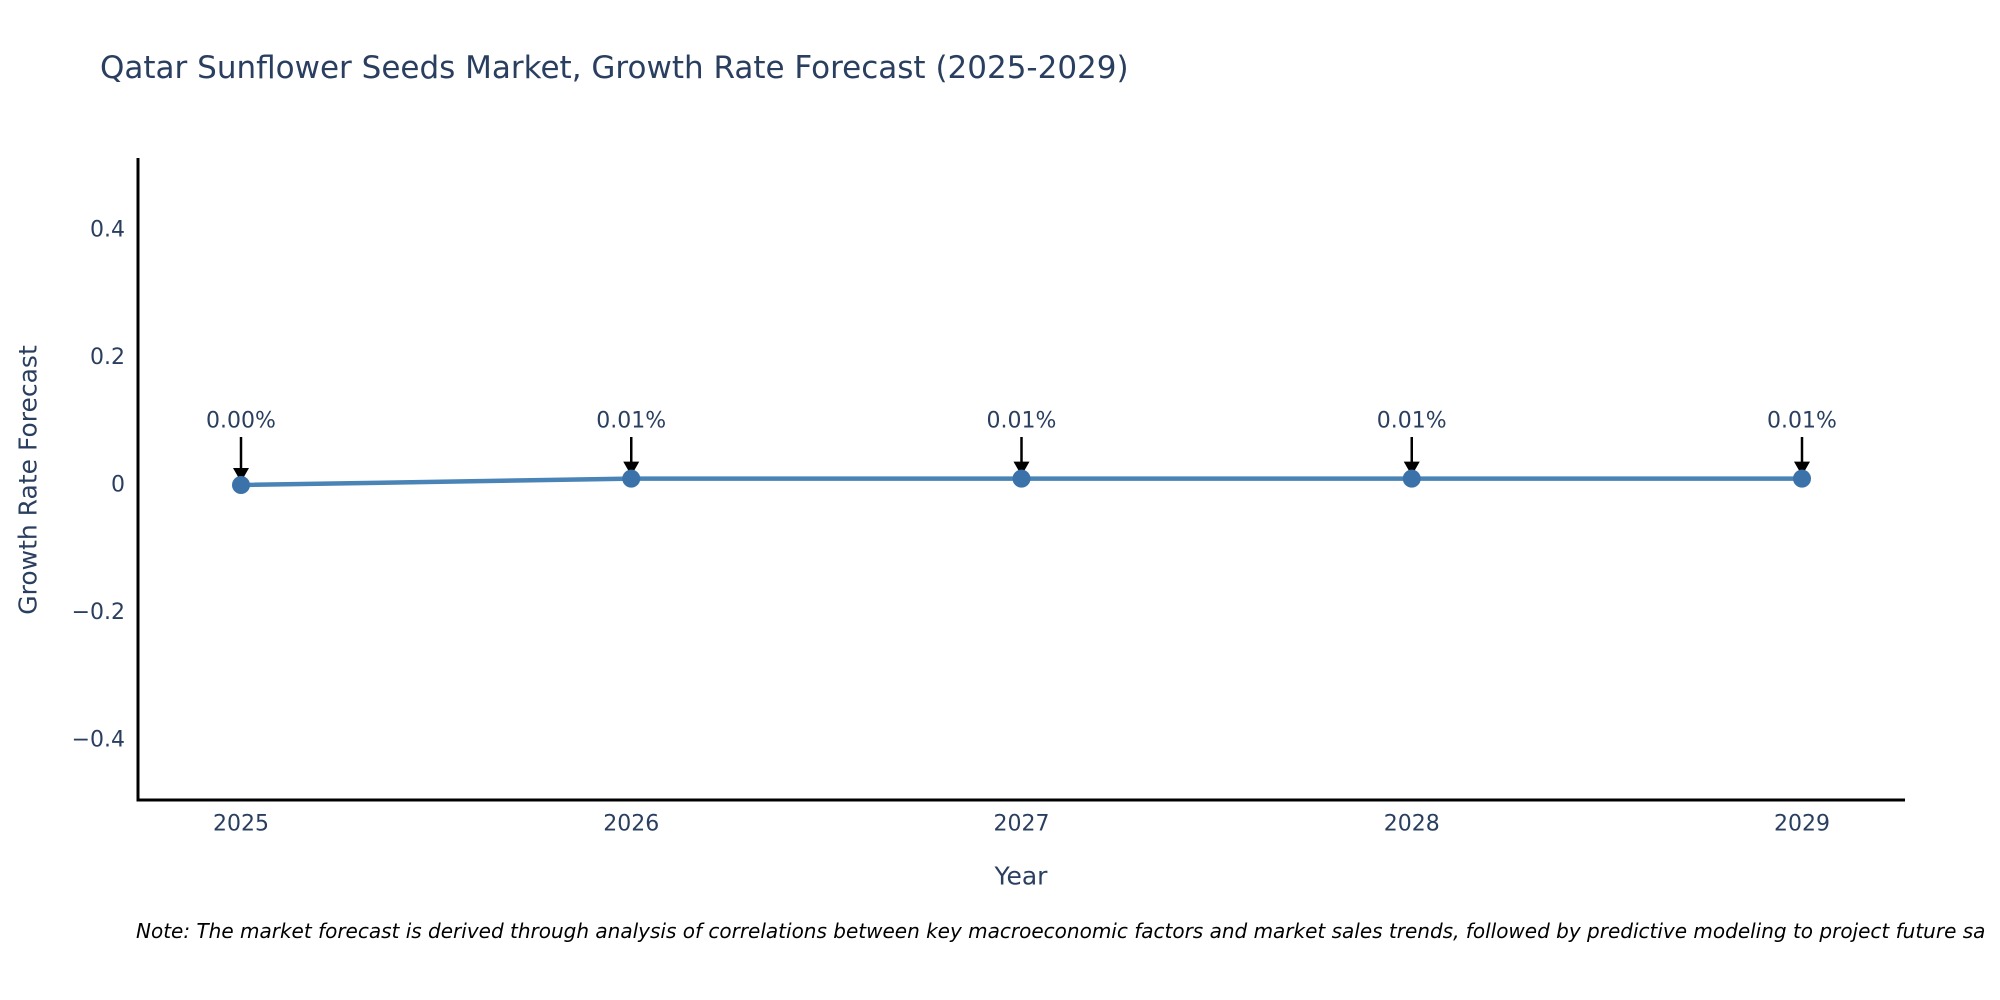  What do you see at coordinates (98, 740) in the screenshot?
I see `y-tick-label: −0.4` at bounding box center [98, 740].